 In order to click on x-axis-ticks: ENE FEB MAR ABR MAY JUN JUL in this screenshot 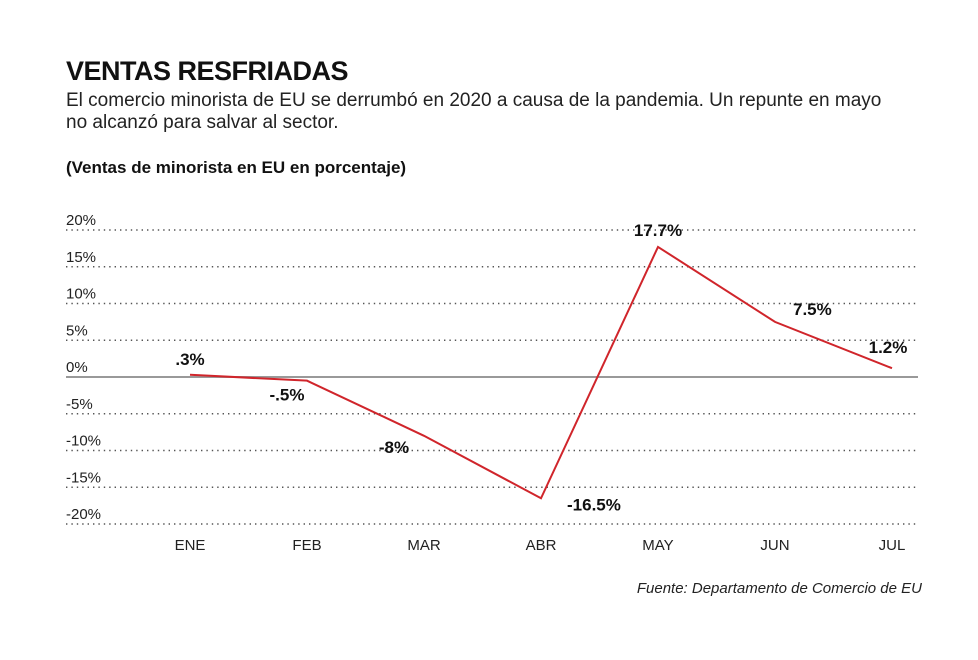, I will do `click(540, 545)`.